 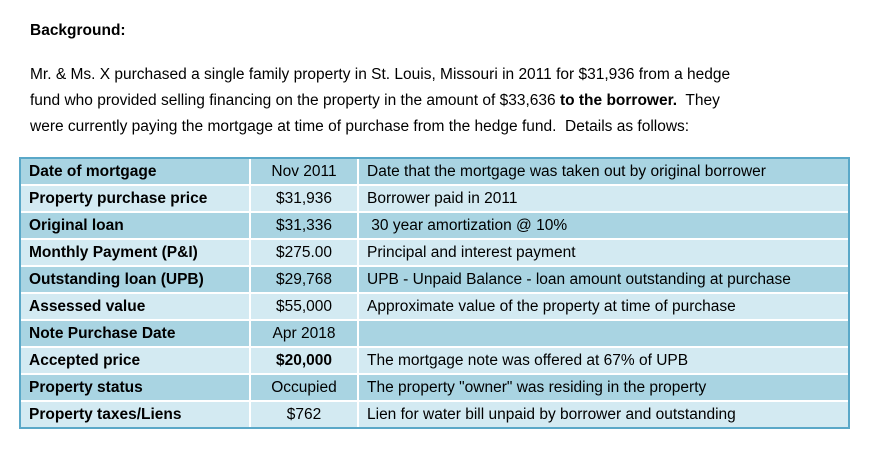 I want to click on table-row-note-purchase-date: Note Purchase Date Apr 2018, so click(x=434, y=334).